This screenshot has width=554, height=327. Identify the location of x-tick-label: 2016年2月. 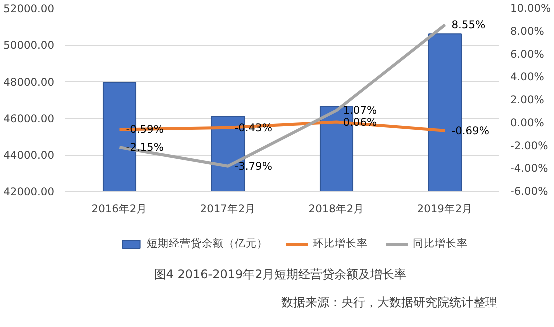
(120, 209).